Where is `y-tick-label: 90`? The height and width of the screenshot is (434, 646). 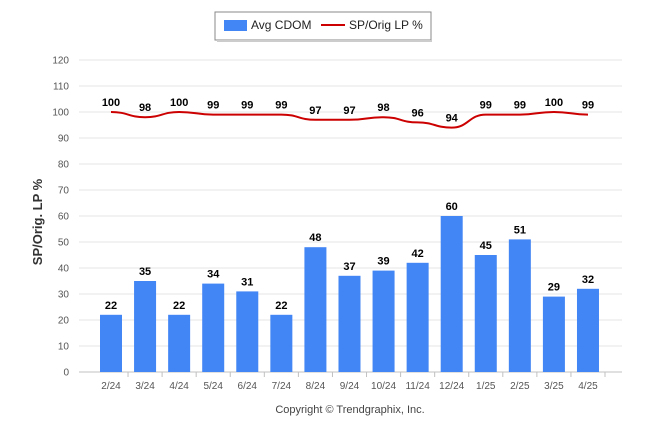 y-tick-label: 90 is located at coordinates (64, 139).